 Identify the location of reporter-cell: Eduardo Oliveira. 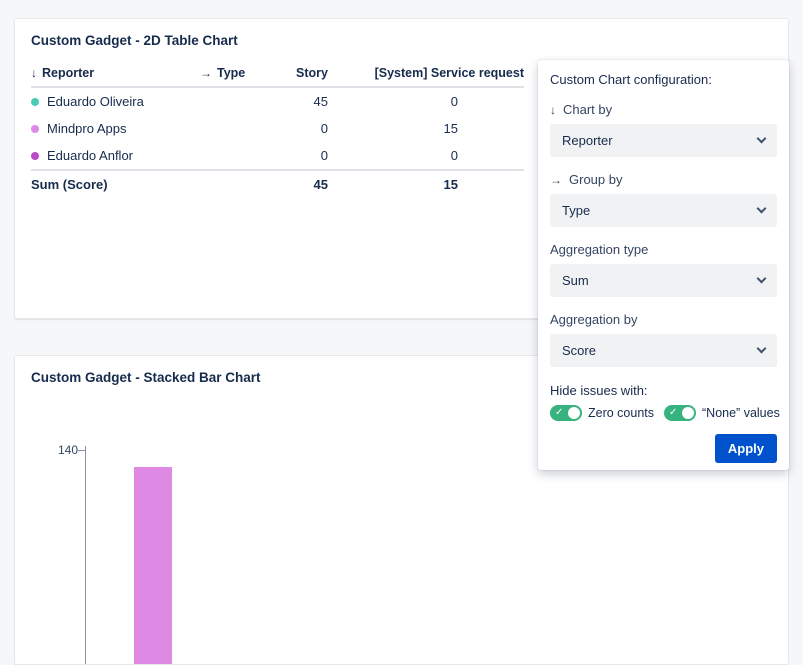
(115, 101).